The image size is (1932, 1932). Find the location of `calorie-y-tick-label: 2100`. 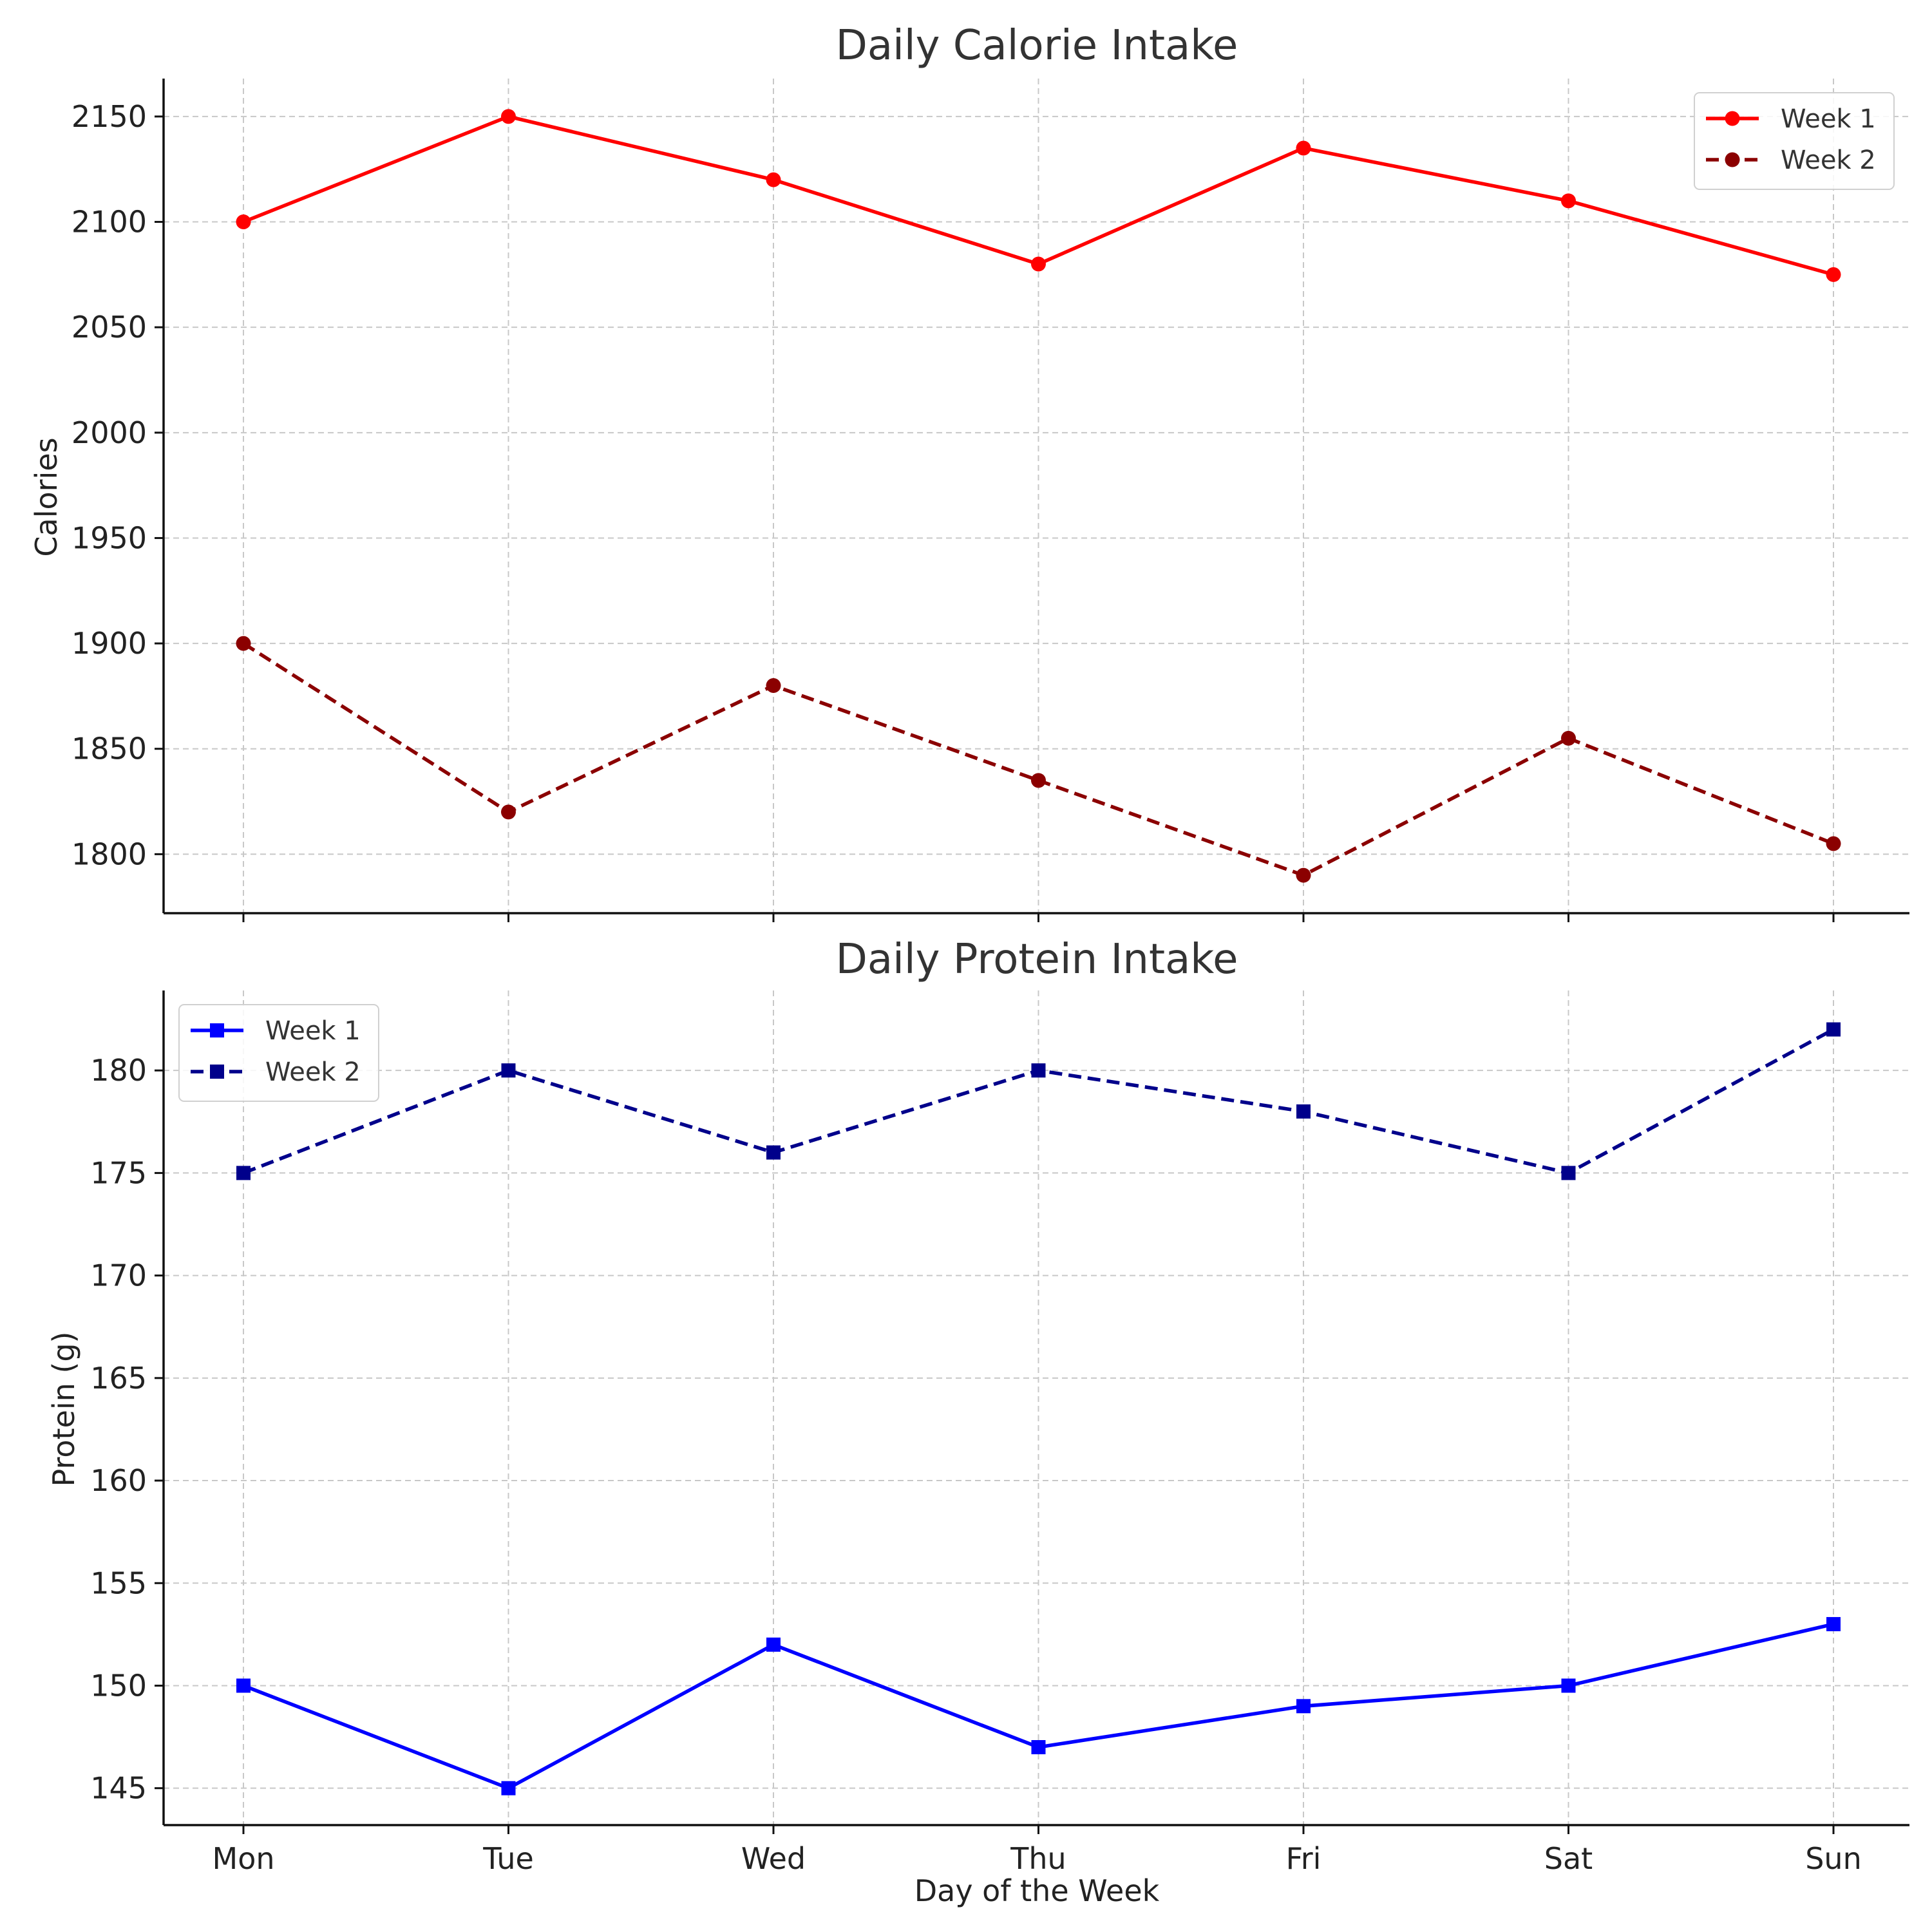

calorie-y-tick-label: 2100 is located at coordinates (109, 223).